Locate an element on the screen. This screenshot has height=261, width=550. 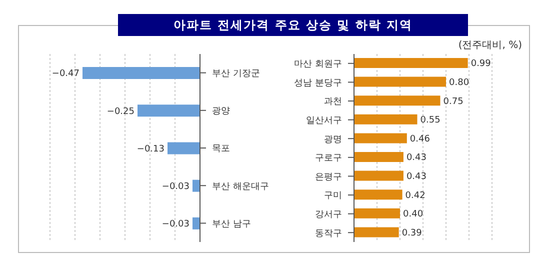
y-tick-label: 과천 is located at coordinates (333, 102).